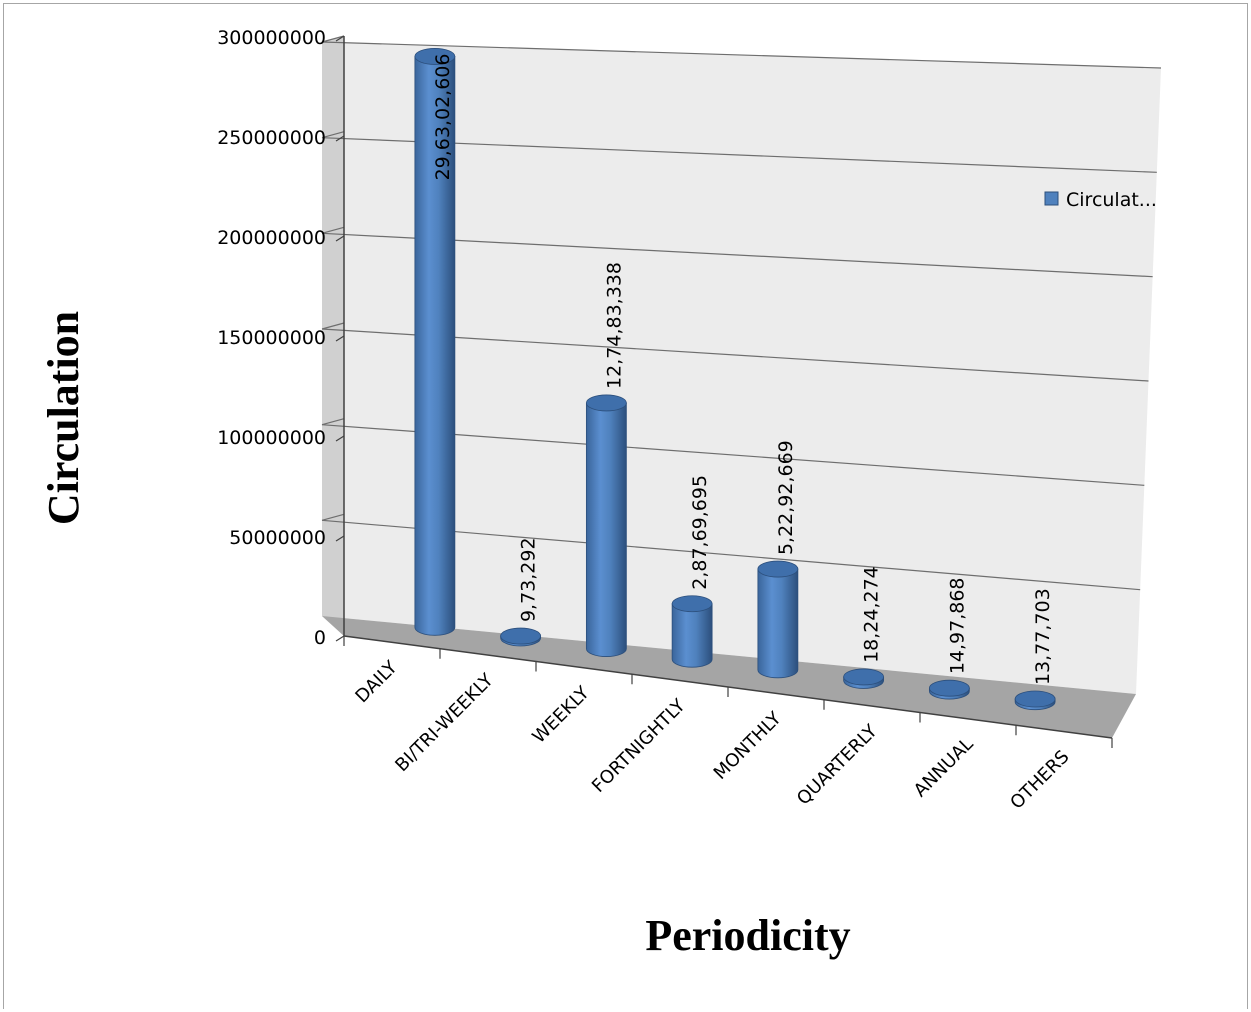 The image size is (1251, 1012). What do you see at coordinates (271, 338) in the screenshot?
I see `y-tick-label: 150000000` at bounding box center [271, 338].